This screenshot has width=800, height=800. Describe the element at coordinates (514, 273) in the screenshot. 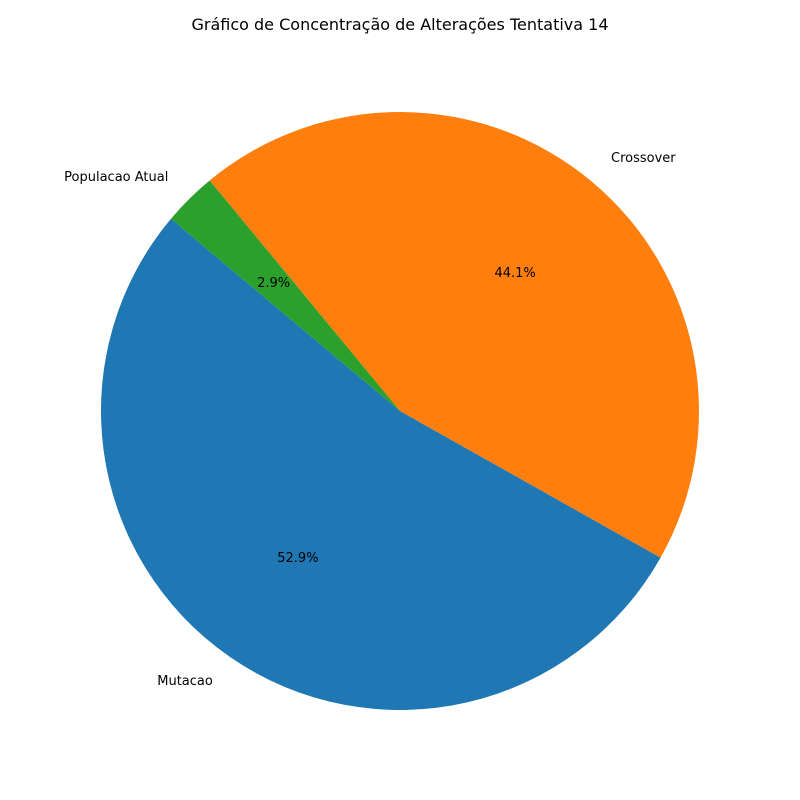

I see `slice-percent-label: 44.1%` at that location.